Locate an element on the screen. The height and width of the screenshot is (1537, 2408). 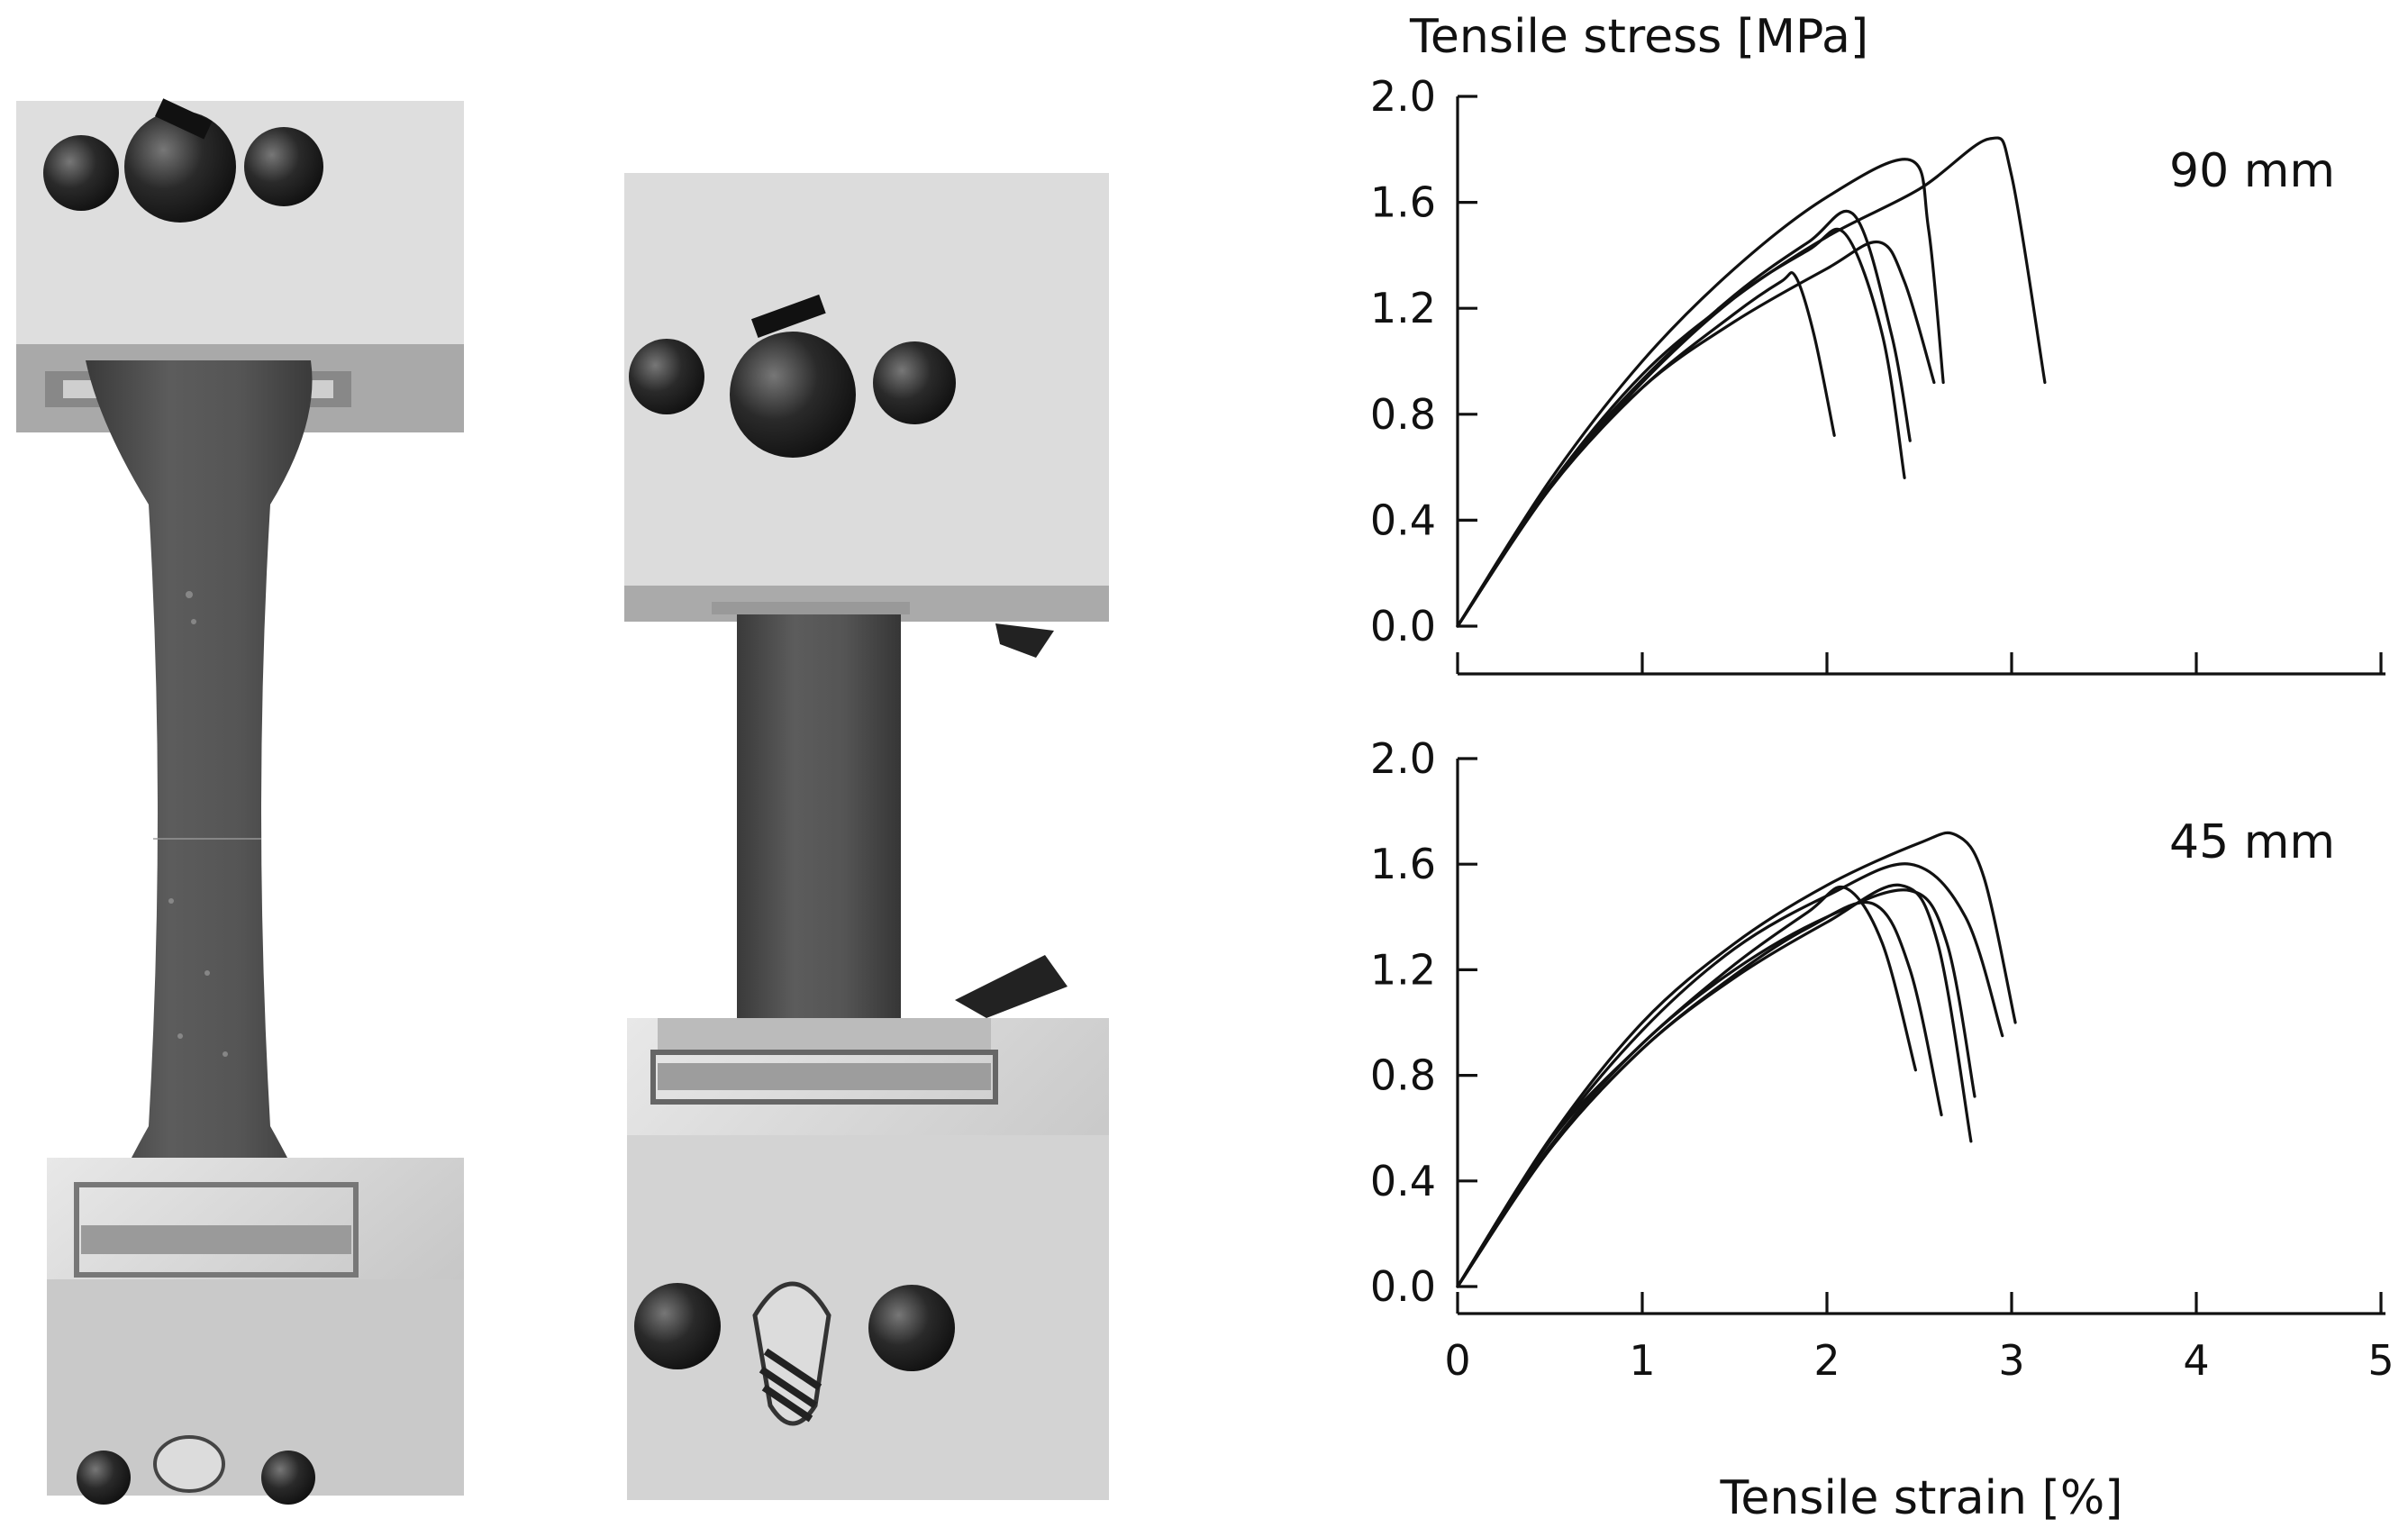
x-tick-label: 4 is located at coordinates (2196, 1361).